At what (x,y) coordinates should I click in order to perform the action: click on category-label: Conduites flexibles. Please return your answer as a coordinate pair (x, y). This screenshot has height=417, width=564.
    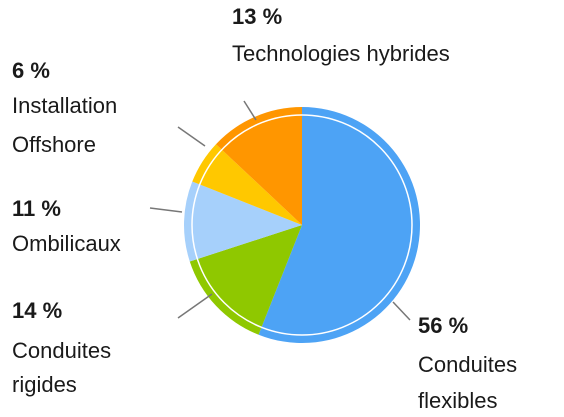
    Looking at the image, I should click on (467, 382).